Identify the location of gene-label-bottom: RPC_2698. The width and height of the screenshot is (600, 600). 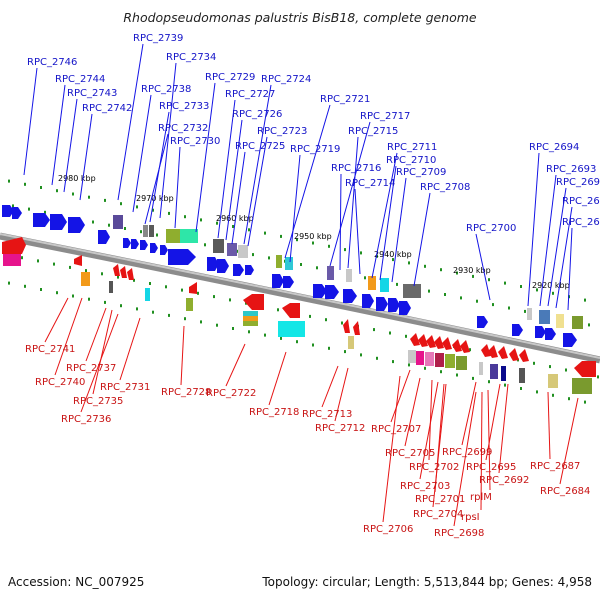
(459, 533).